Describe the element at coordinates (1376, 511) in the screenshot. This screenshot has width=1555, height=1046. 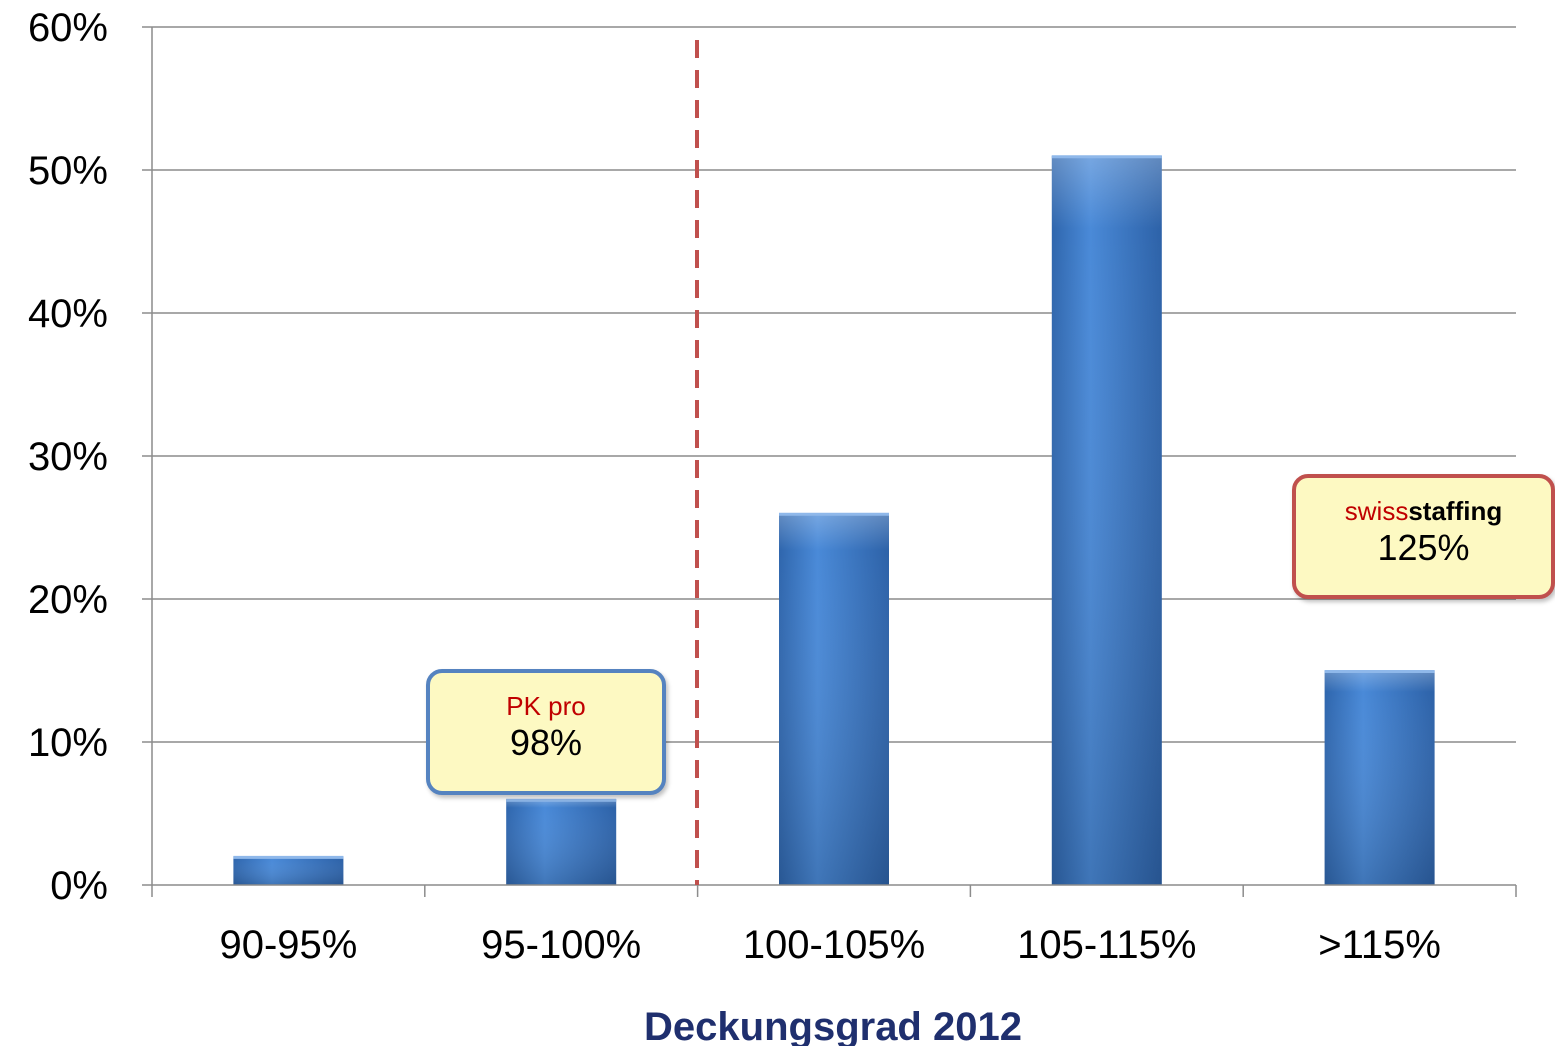
I see `swissstaffing-title-prefix: swiss` at that location.